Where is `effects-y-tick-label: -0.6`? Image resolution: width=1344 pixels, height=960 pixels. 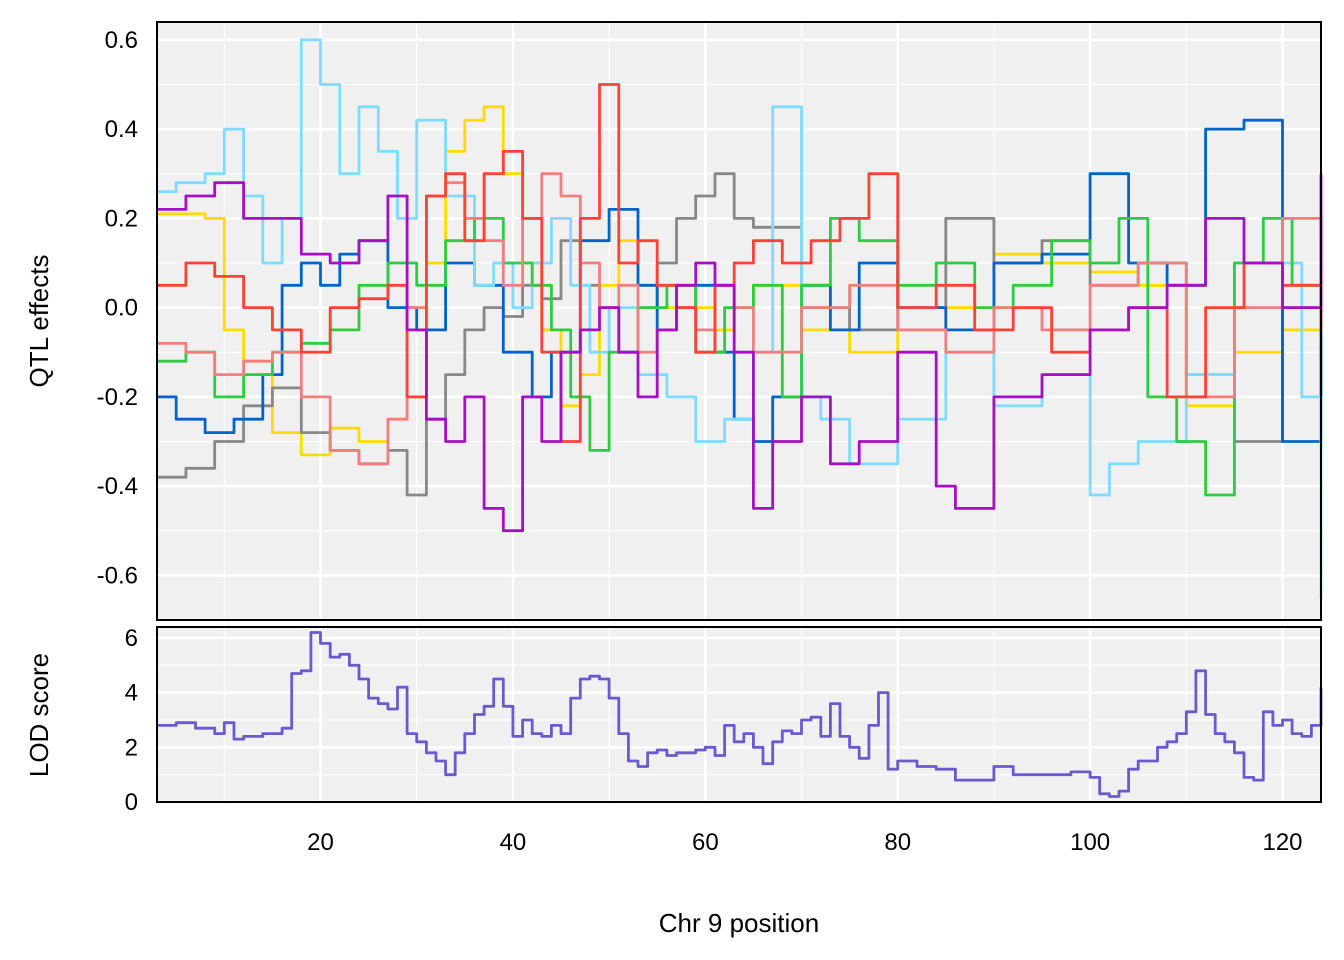 effects-y-tick-label: -0.6 is located at coordinates (117, 575).